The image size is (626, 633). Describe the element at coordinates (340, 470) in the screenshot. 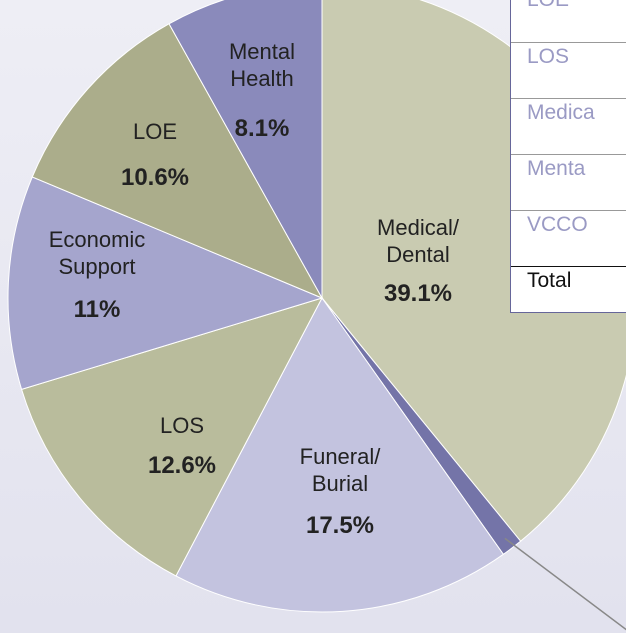

I see `slice-label: Funeral/ Burial` at that location.